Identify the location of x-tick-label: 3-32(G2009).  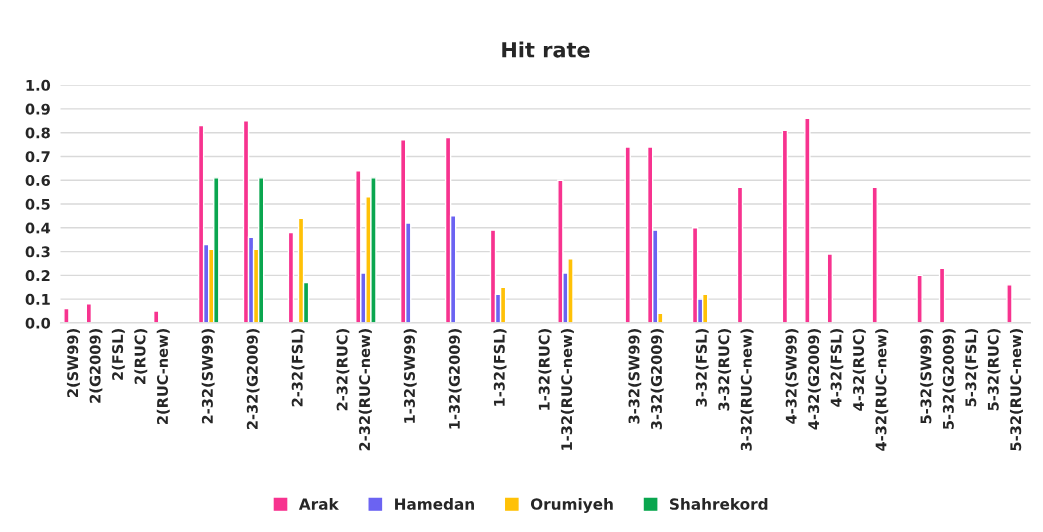
(657, 379).